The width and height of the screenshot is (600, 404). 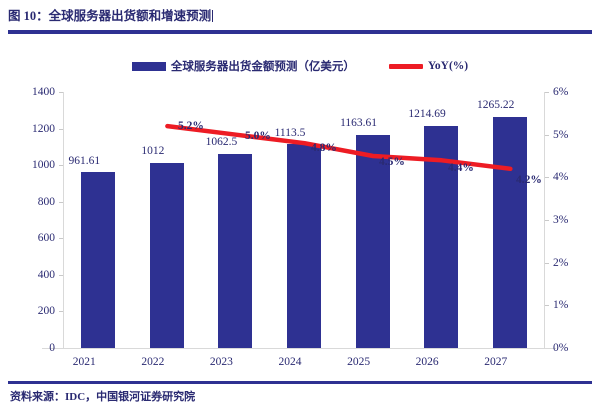 What do you see at coordinates (98, 260) in the screenshot?
I see `bar-2021` at bounding box center [98, 260].